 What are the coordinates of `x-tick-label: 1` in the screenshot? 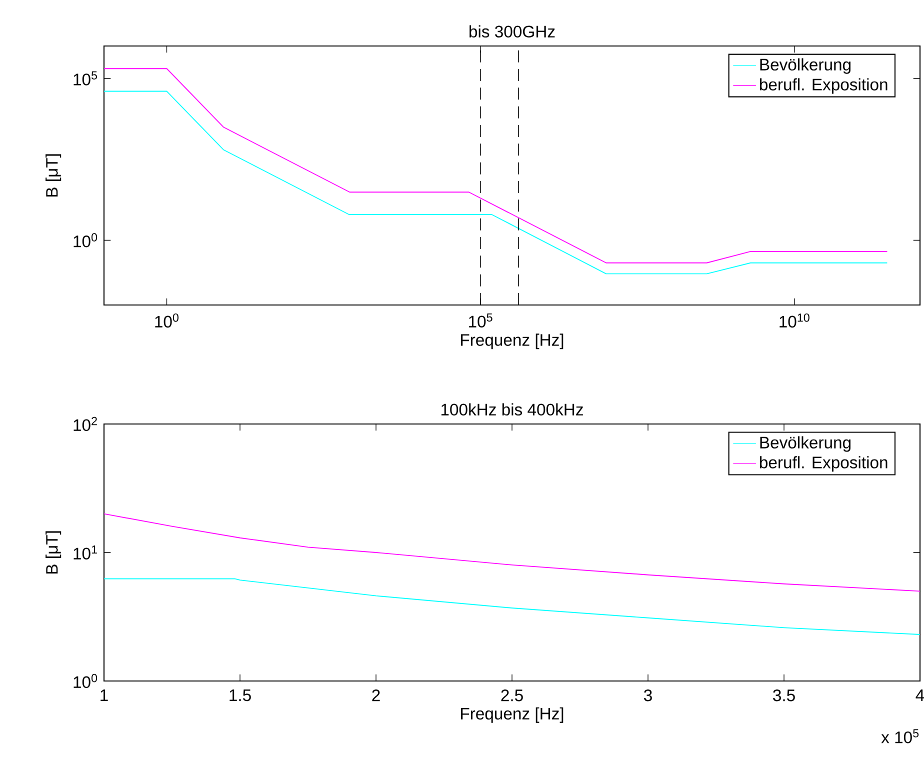 It's located at (104, 695).